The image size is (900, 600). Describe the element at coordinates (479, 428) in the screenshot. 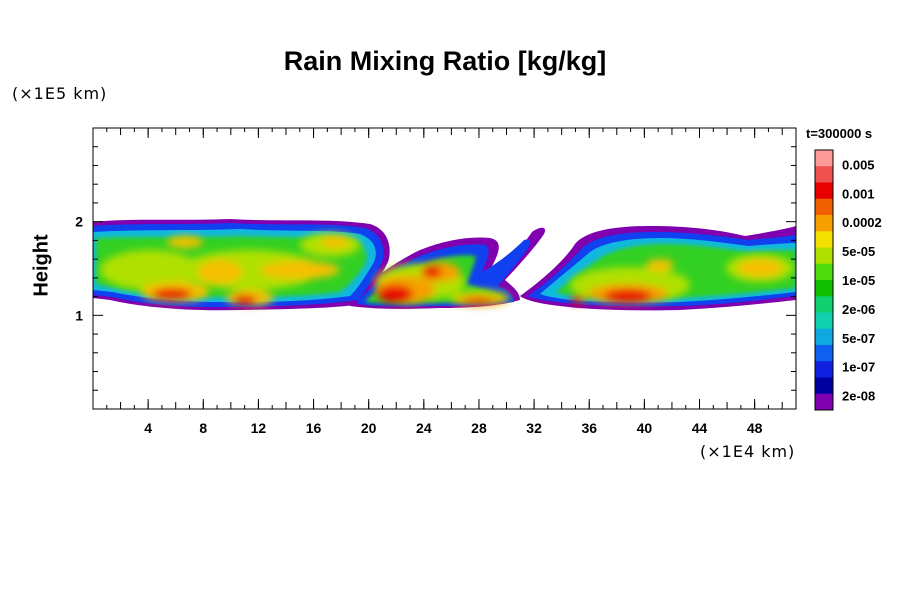

I see `x-tick-label: 28` at that location.